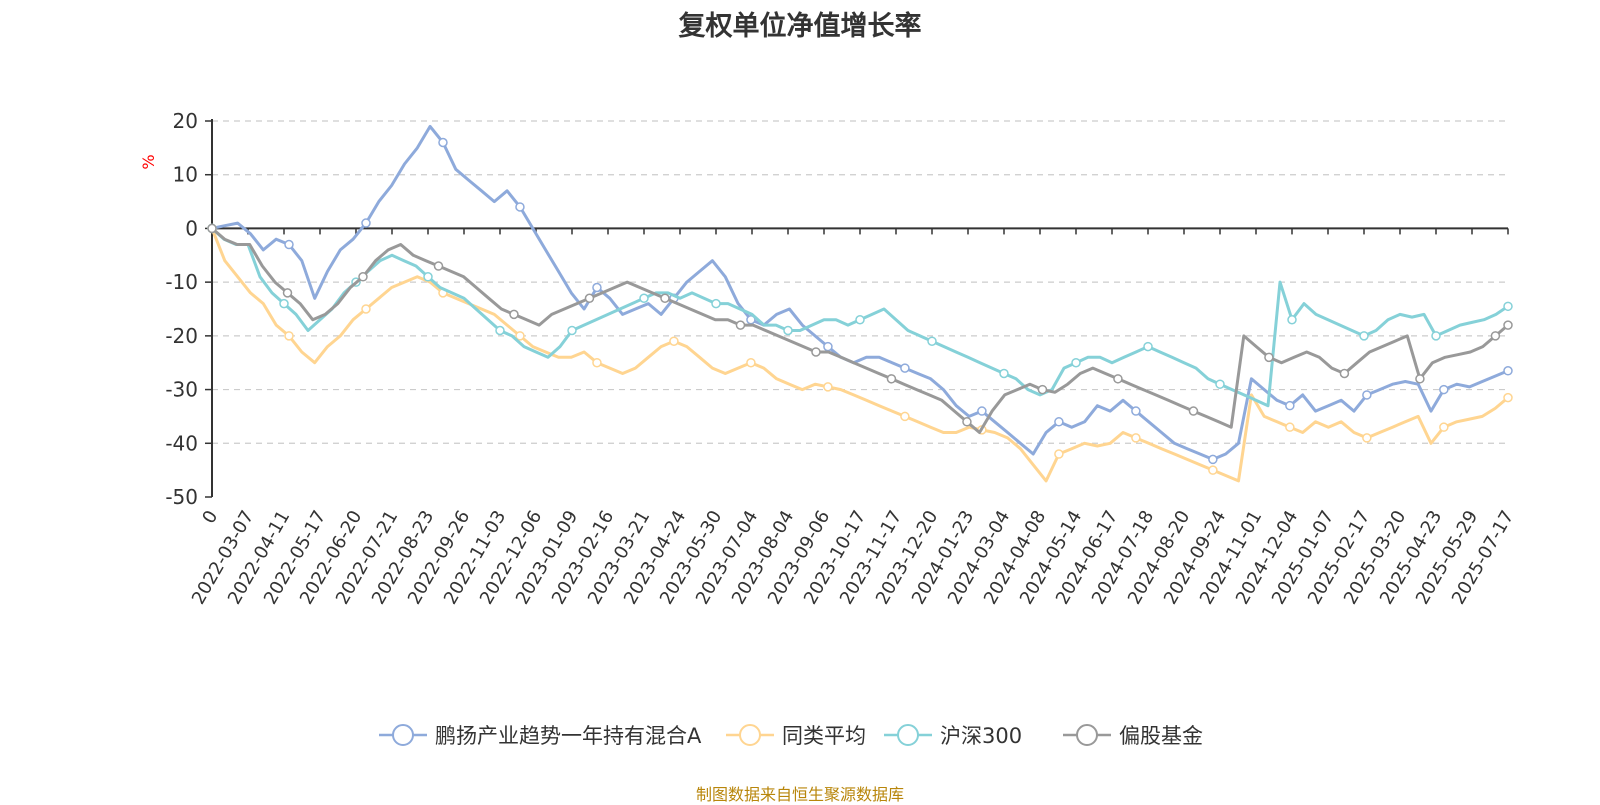  Describe the element at coordinates (824, 736) in the screenshot. I see `legend-label: 同类平均` at that location.